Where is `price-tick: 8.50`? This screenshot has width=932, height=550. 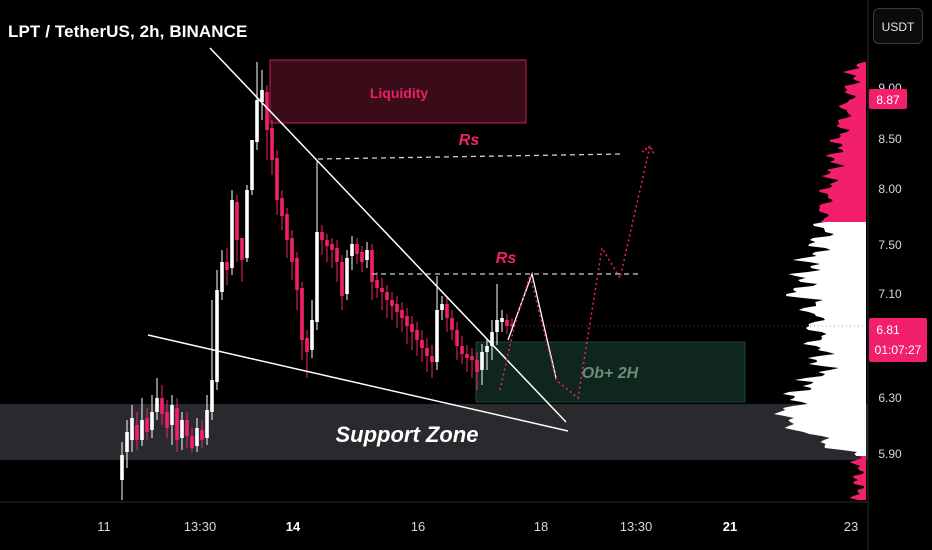 price-tick: 8.50 is located at coordinates (890, 139).